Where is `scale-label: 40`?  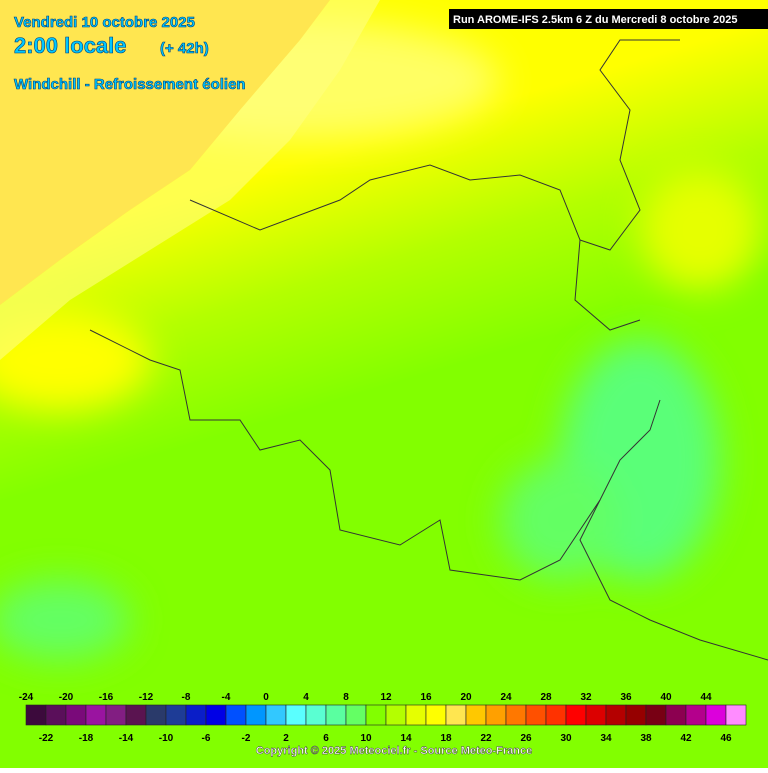
scale-label: 40 is located at coordinates (666, 697).